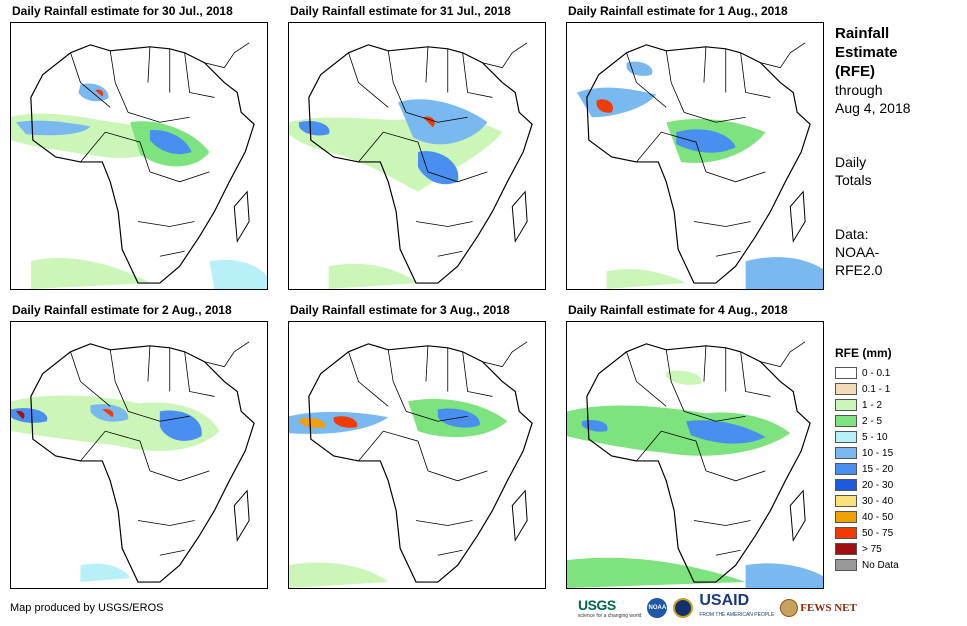 This screenshot has height=626, width=967. I want to click on legend-label: 15 - 20, so click(878, 469).